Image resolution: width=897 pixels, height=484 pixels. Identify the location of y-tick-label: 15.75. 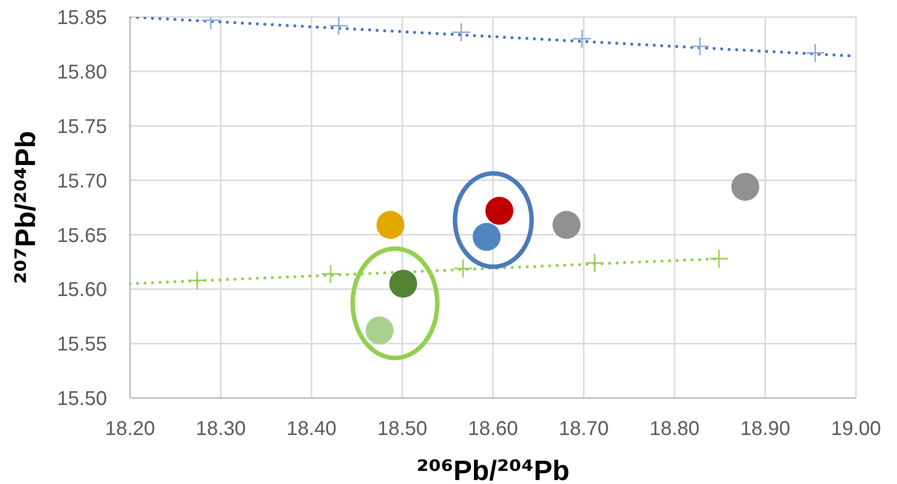
(81, 127).